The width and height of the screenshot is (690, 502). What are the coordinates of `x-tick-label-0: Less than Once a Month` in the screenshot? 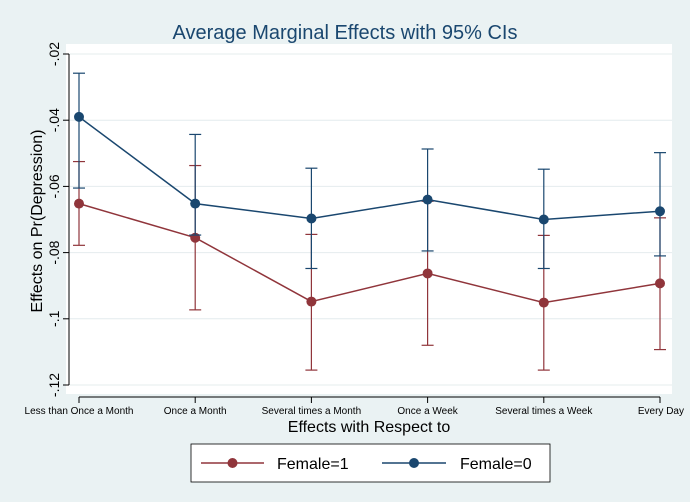 It's located at (79, 411).